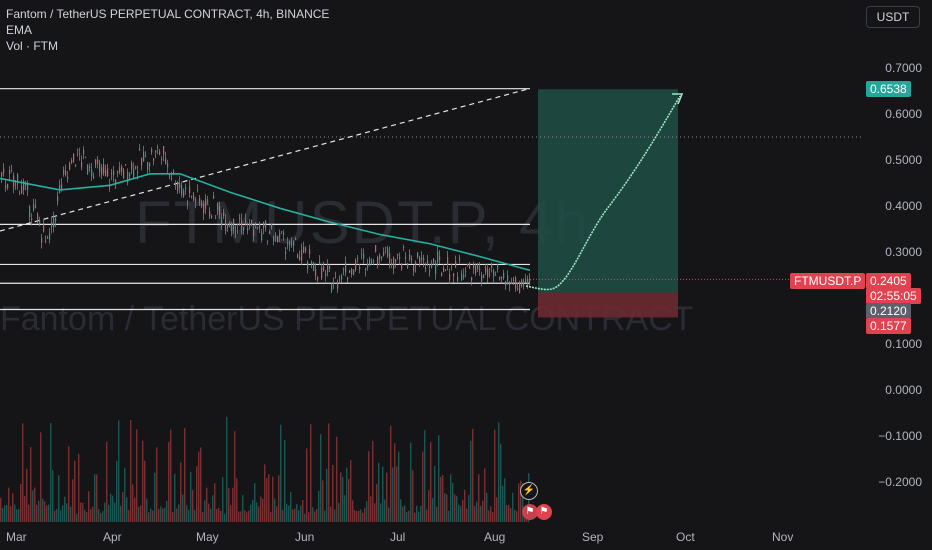 Image resolution: width=932 pixels, height=550 pixels. What do you see at coordinates (903, 114) in the screenshot?
I see `y-tick: 0.6000` at bounding box center [903, 114].